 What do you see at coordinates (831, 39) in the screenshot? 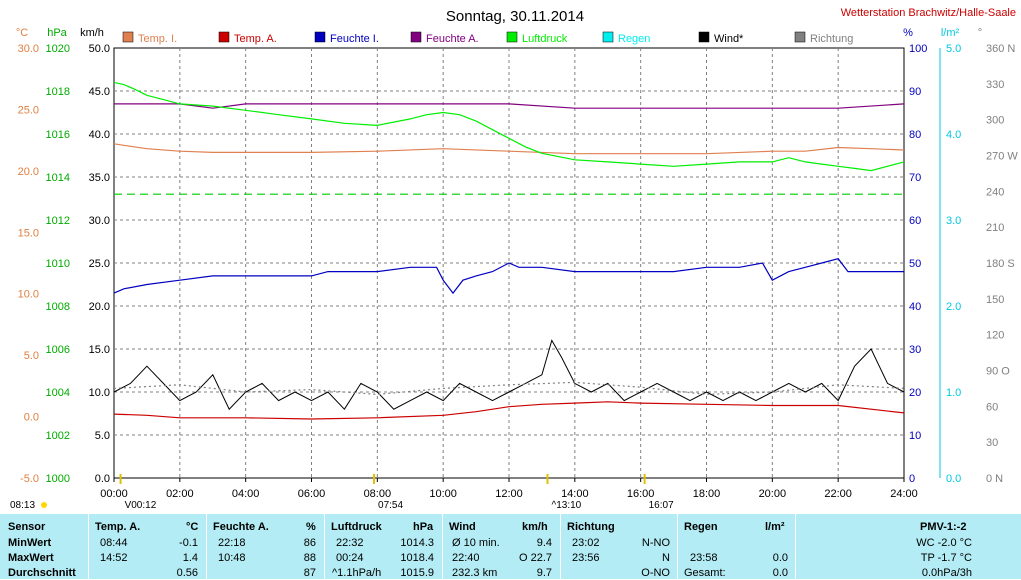
I see `legend-label: Richtung` at bounding box center [831, 39].